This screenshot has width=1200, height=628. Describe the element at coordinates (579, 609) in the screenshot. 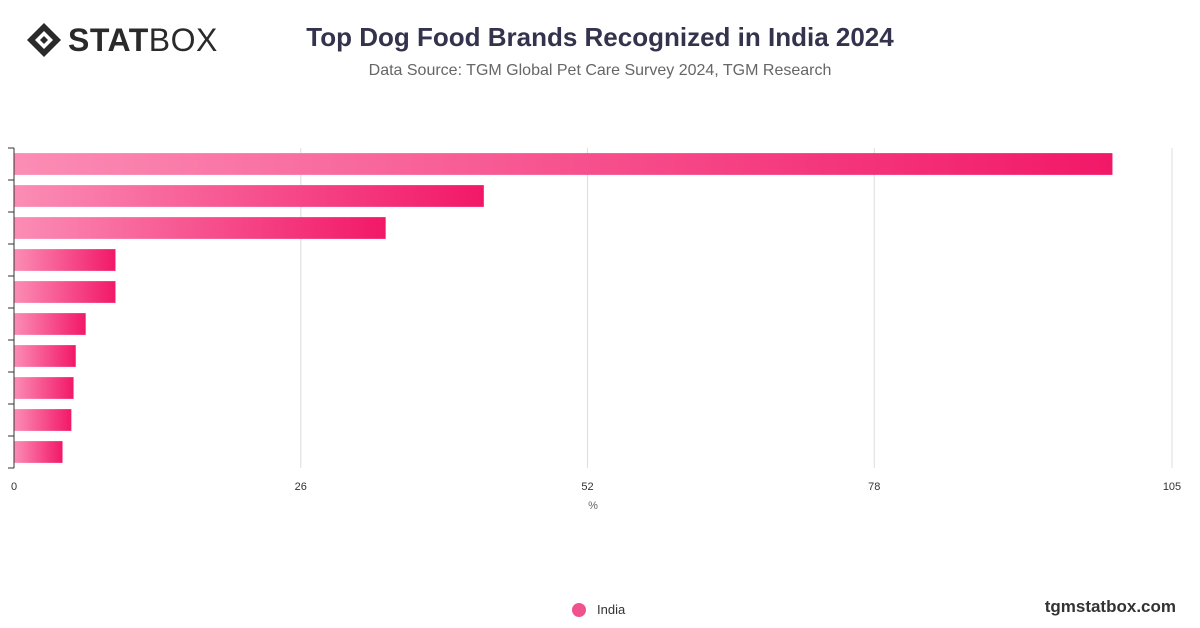

I see `legend-marker` at that location.